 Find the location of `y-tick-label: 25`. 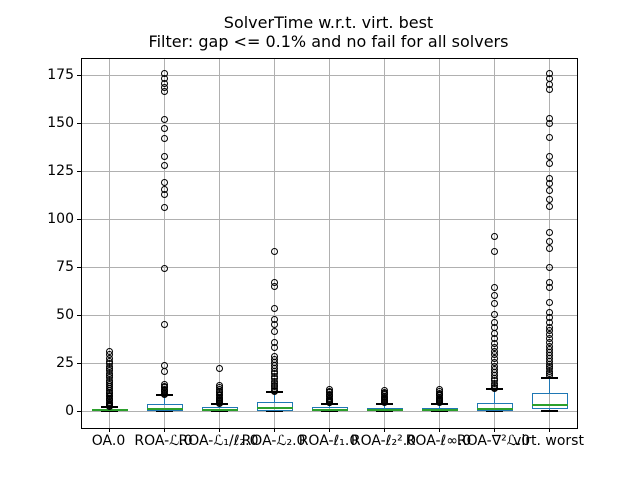

y-tick-label: 25 is located at coordinates (65, 362).